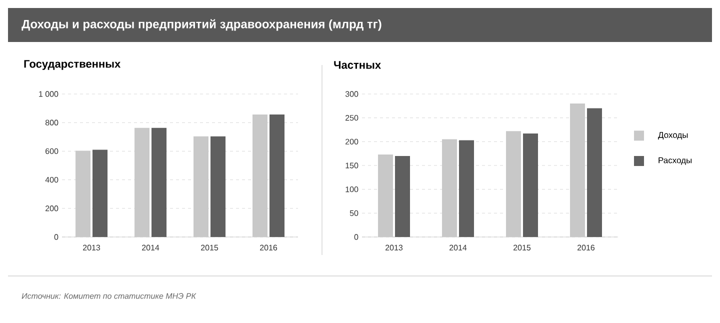 The width and height of the screenshot is (720, 323). I want to click on text: Источник: Комитет по статистике МНЭ РК, so click(109, 296).